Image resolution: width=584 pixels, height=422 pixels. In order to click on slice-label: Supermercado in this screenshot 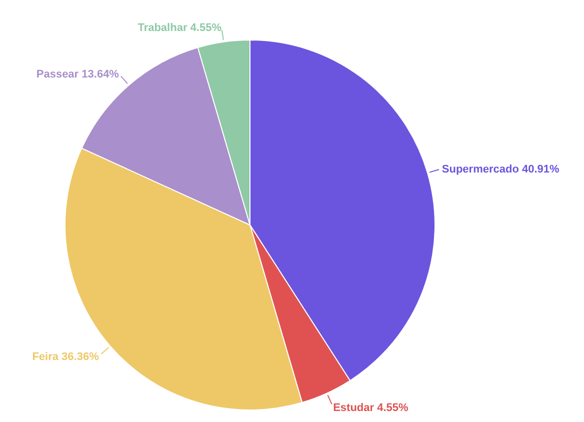, I will do `click(481, 169)`.